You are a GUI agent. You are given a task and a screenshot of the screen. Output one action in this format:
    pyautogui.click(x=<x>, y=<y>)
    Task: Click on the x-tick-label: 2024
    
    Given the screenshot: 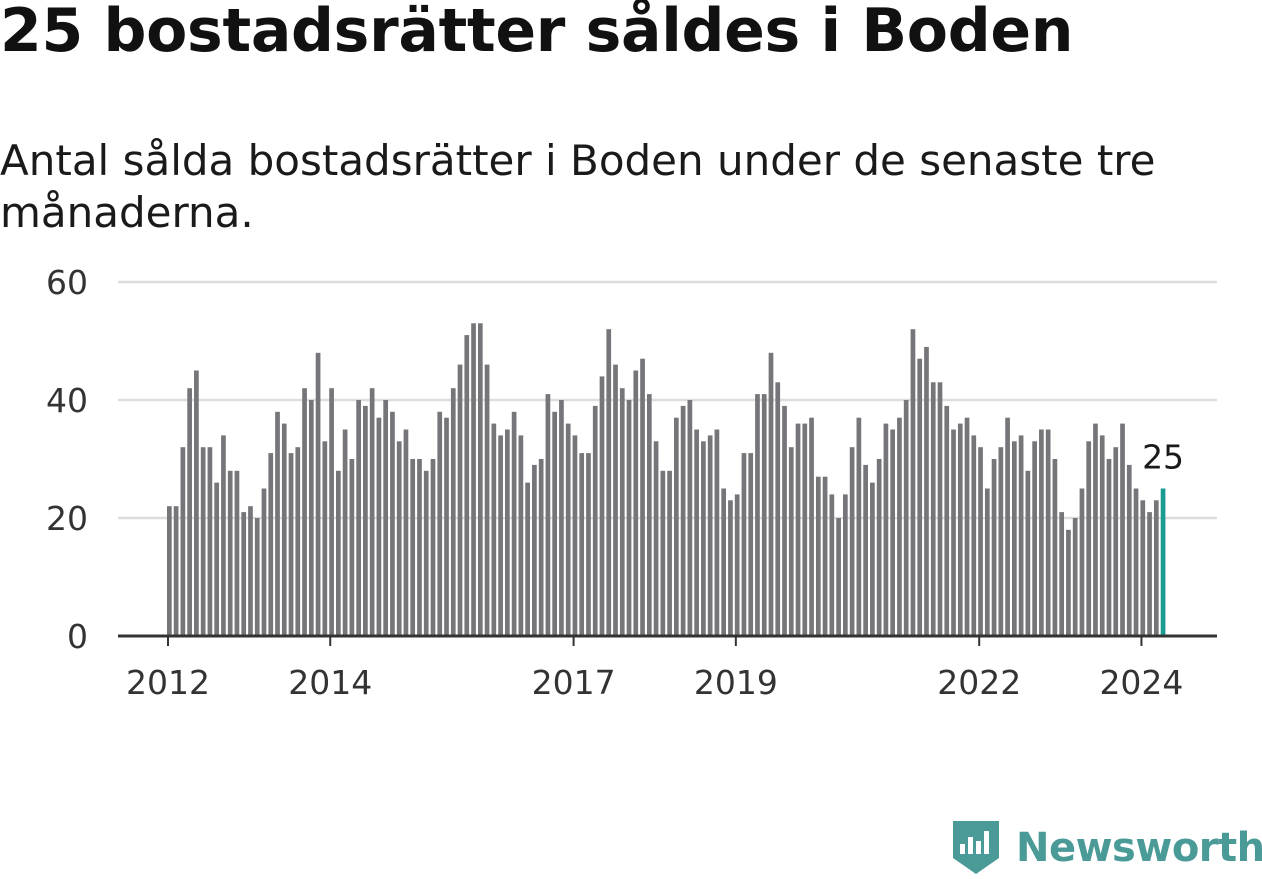 What is the action you would take?
    pyautogui.click(x=1141, y=682)
    